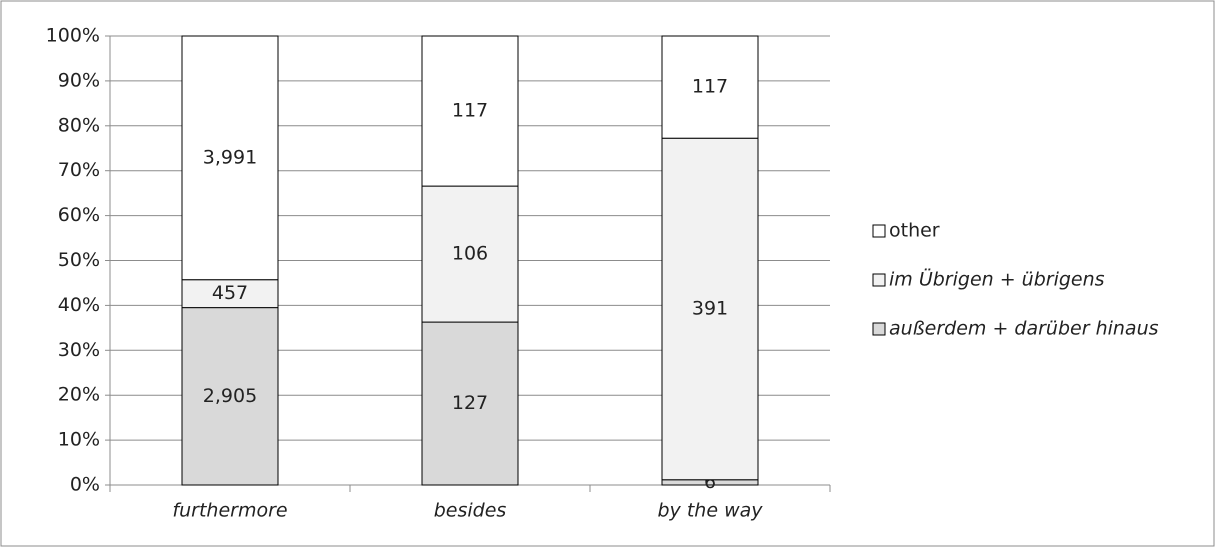 The width and height of the screenshot is (1215, 547). I want to click on legend-label: other, so click(914, 231).